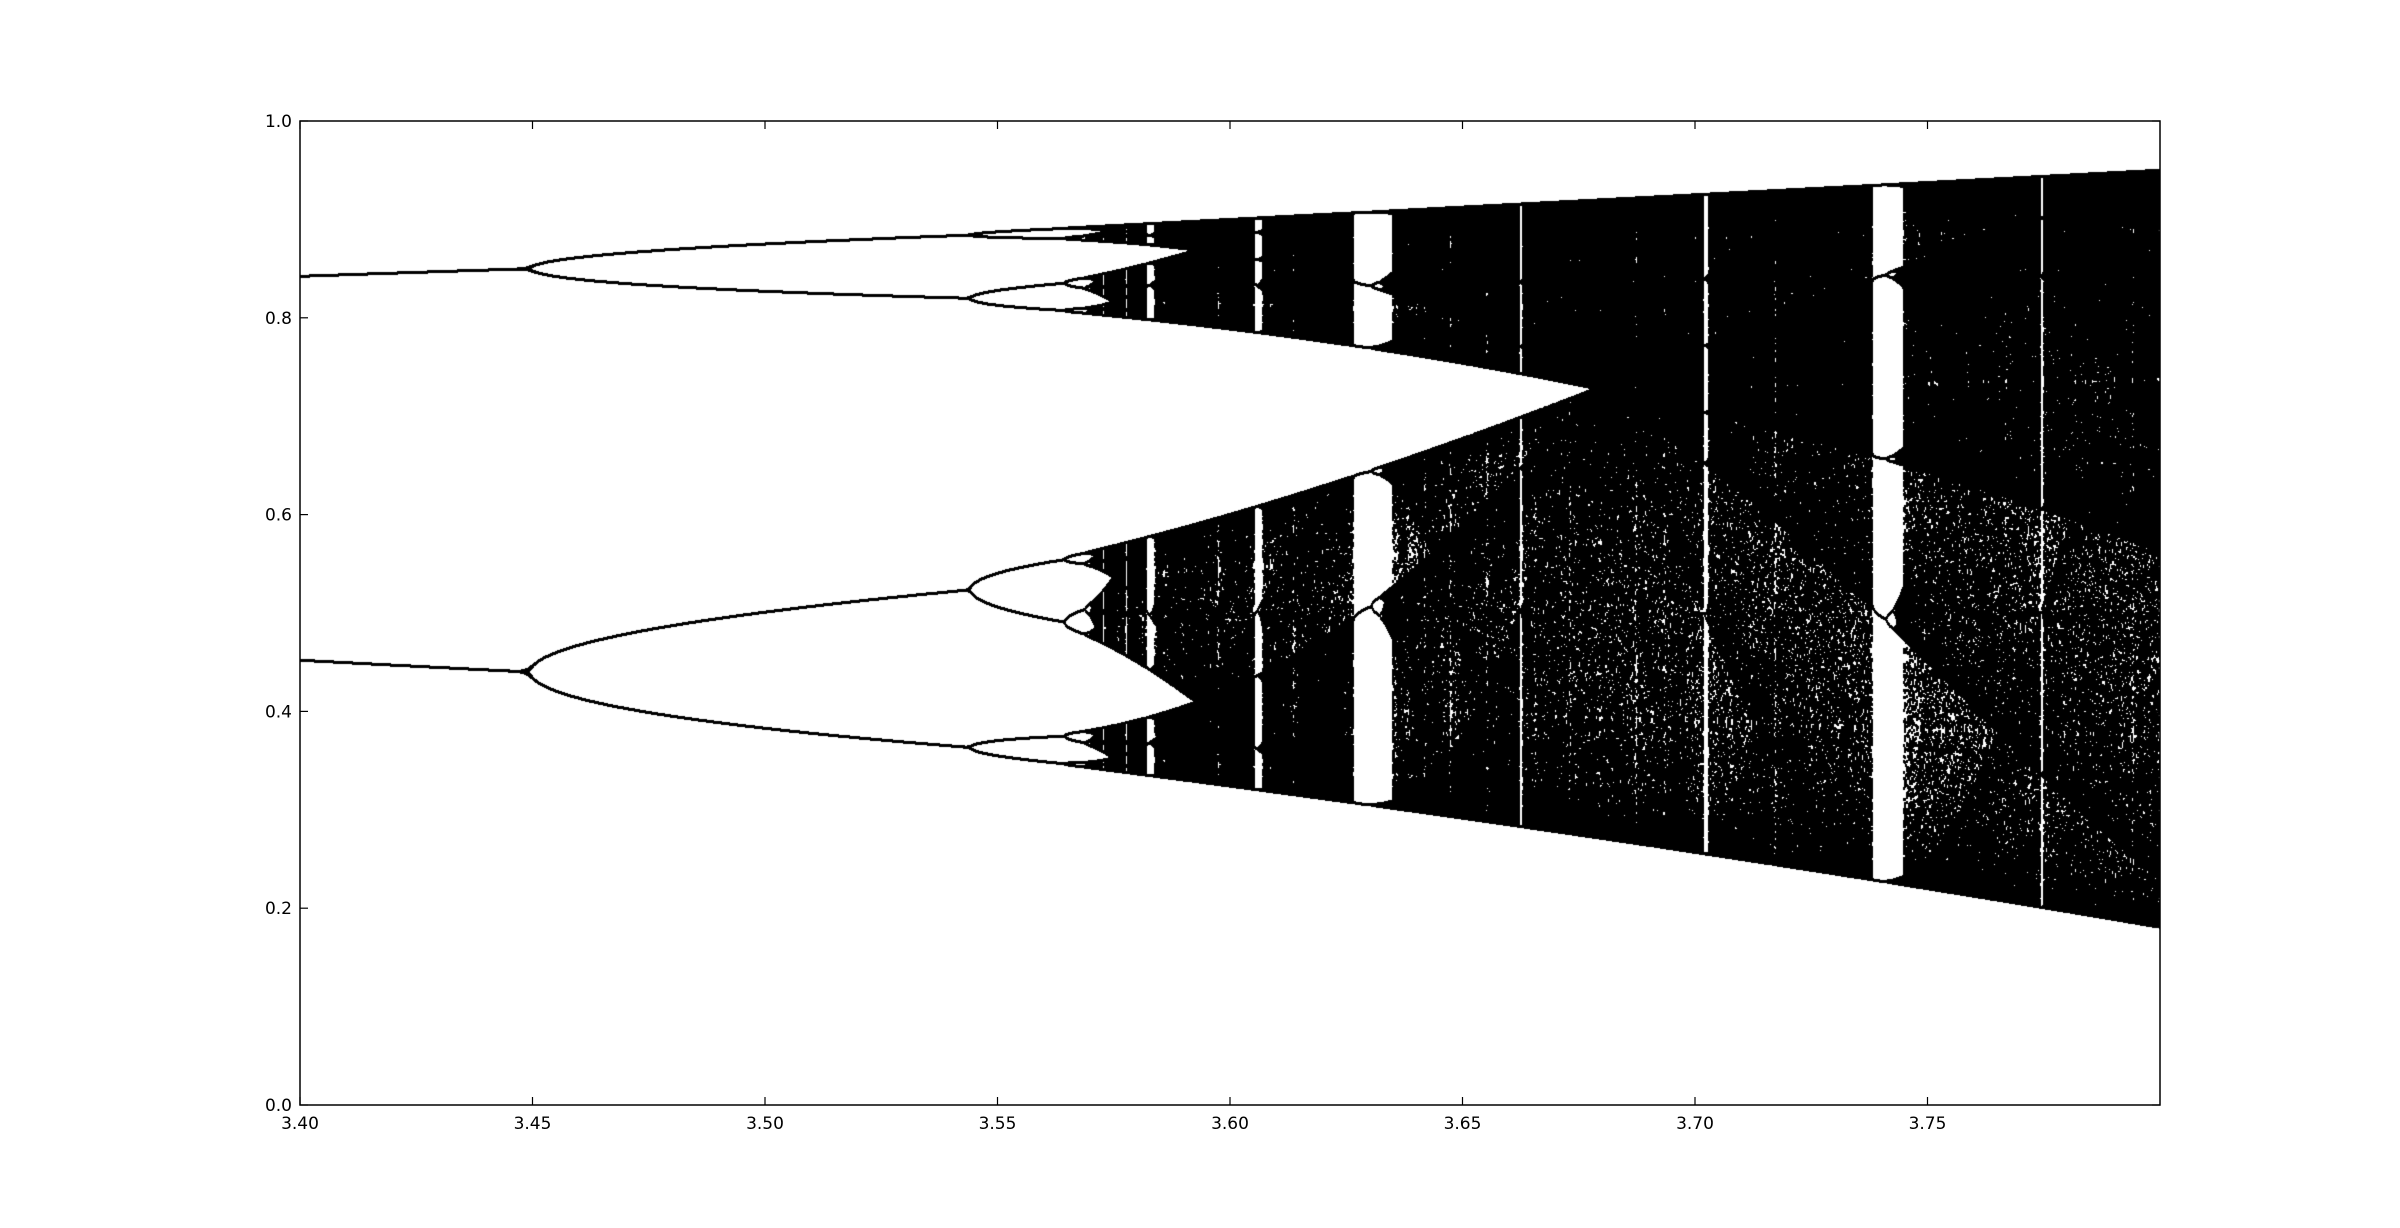 The image size is (2400, 1228). Describe the element at coordinates (765, 1124) in the screenshot. I see `x-tick-label: 3.50` at that location.